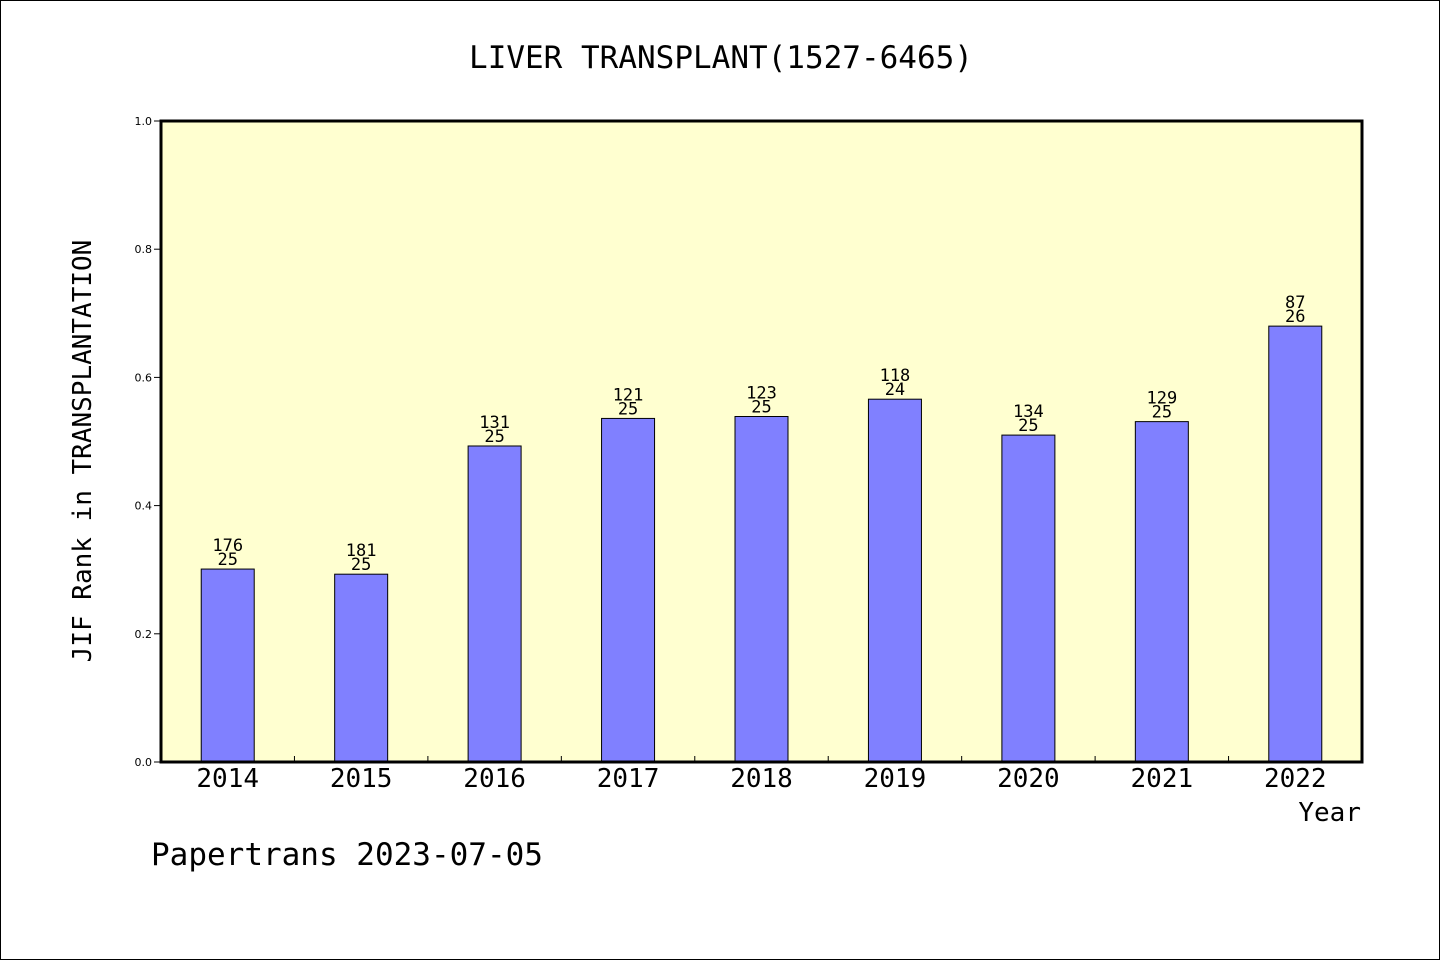 This screenshot has width=1440, height=961. What do you see at coordinates (144, 762) in the screenshot?
I see `y-tick-label: 0.0` at bounding box center [144, 762].